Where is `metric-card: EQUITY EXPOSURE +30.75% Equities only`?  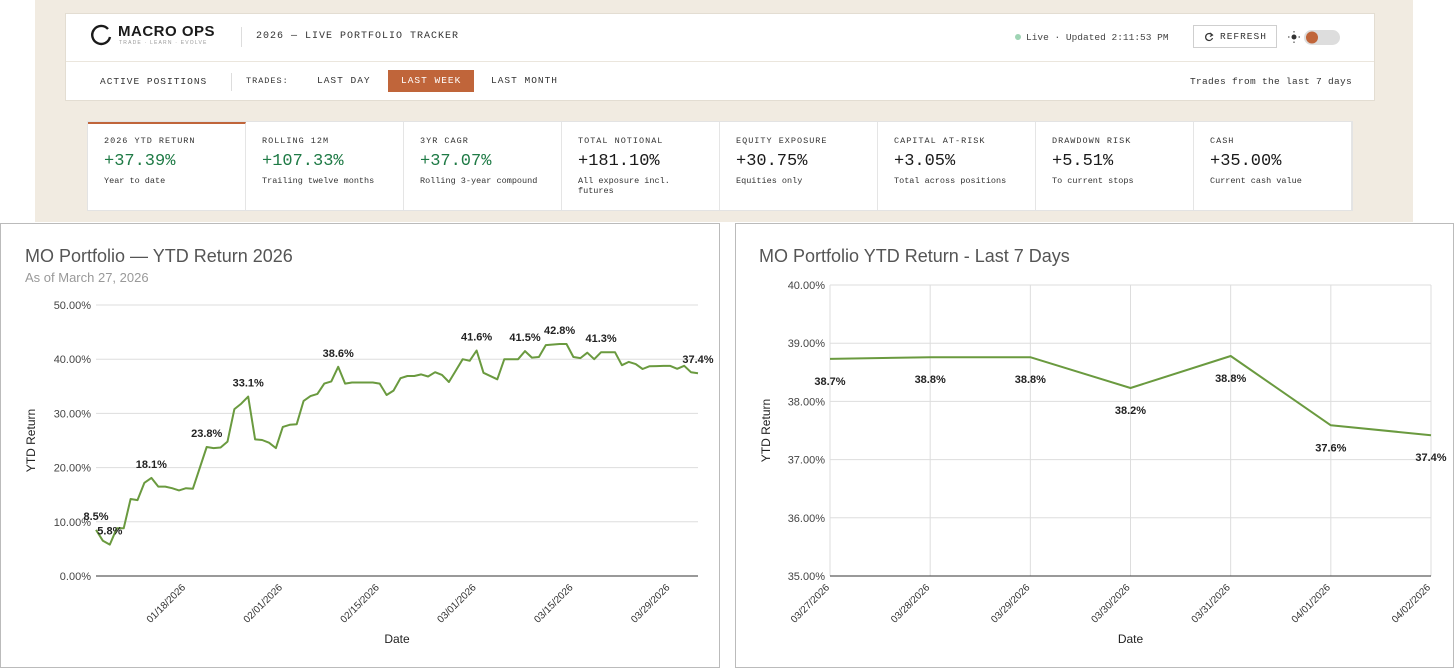
metric-card: EQUITY EXPOSURE +30.75% Equities only is located at coordinates (799, 166).